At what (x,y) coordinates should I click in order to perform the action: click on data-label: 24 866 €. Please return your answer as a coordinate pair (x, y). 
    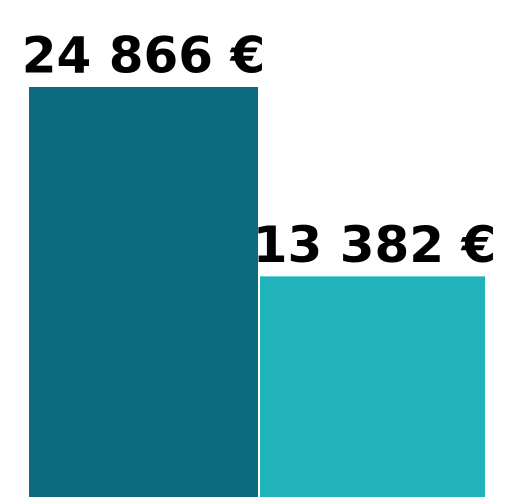
    Looking at the image, I should click on (144, 56).